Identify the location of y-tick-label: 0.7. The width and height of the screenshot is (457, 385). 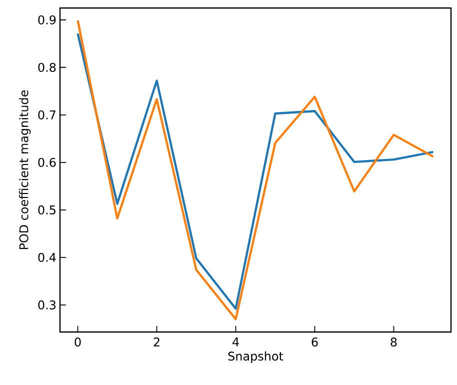
(47, 115).